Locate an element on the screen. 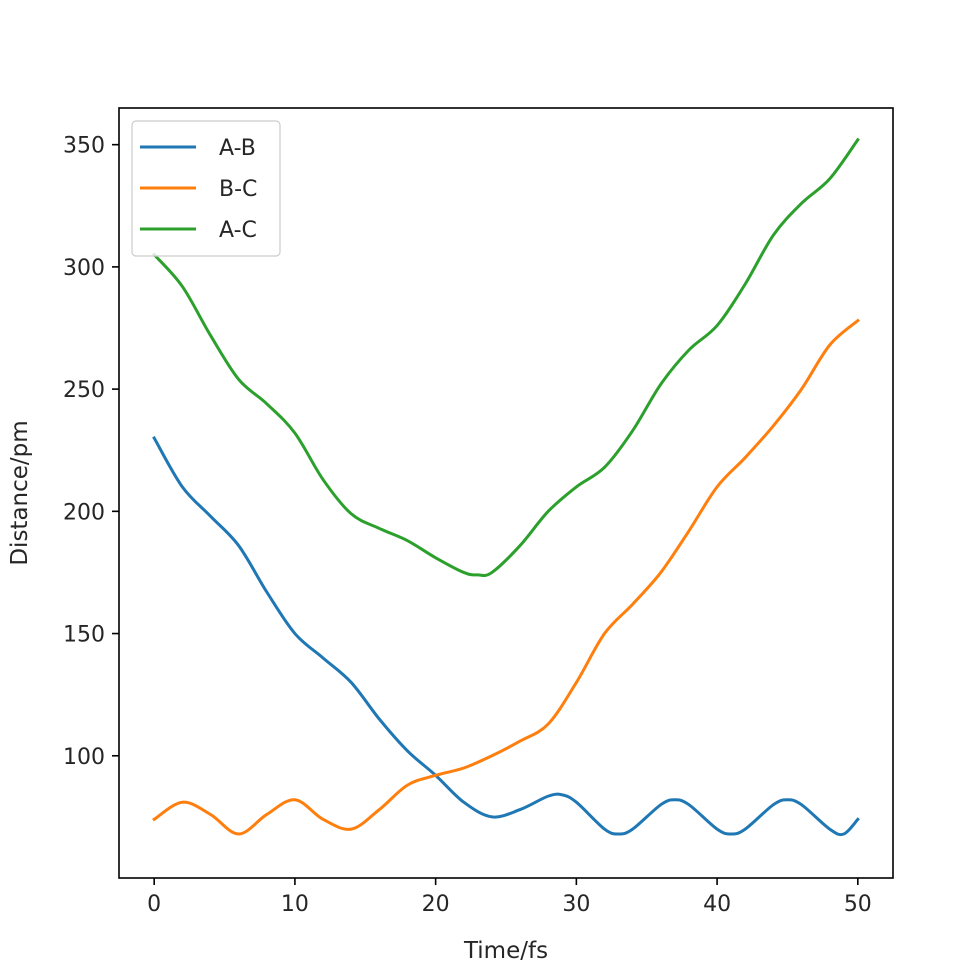  legend-label-a-c: A-C is located at coordinates (238, 230).